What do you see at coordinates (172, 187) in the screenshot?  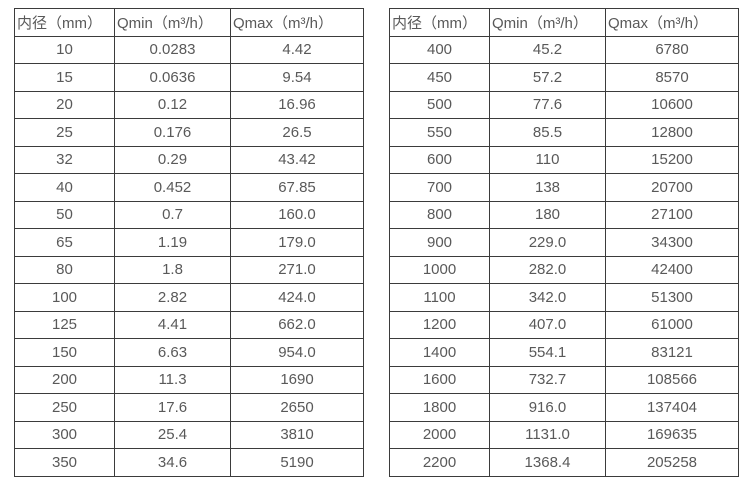 I see `table-cell: 0.452` at bounding box center [172, 187].